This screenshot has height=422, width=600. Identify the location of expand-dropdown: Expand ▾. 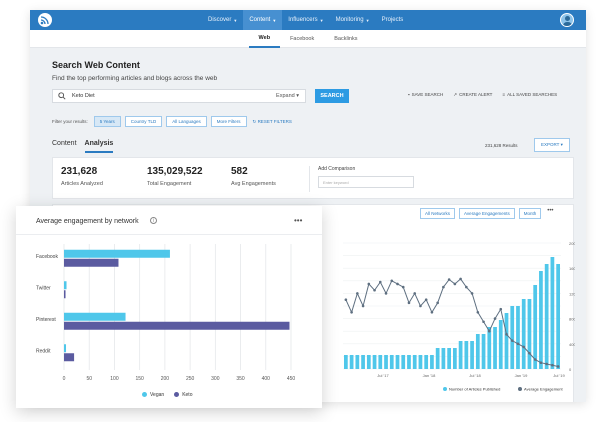
(287, 96).